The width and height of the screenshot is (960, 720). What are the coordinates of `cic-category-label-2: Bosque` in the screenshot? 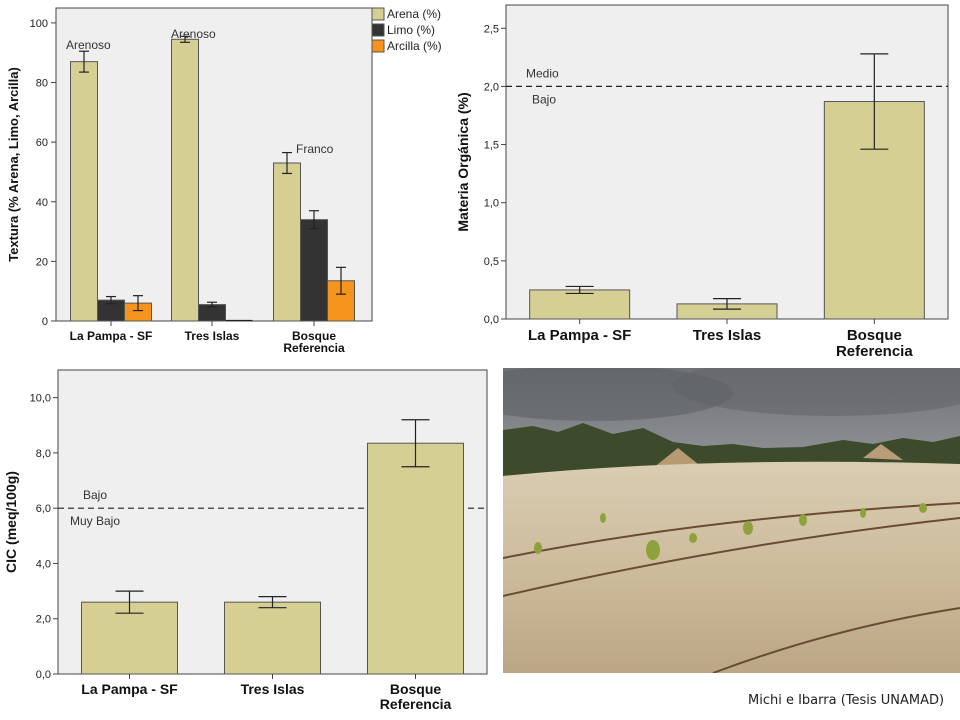 It's located at (416, 689).